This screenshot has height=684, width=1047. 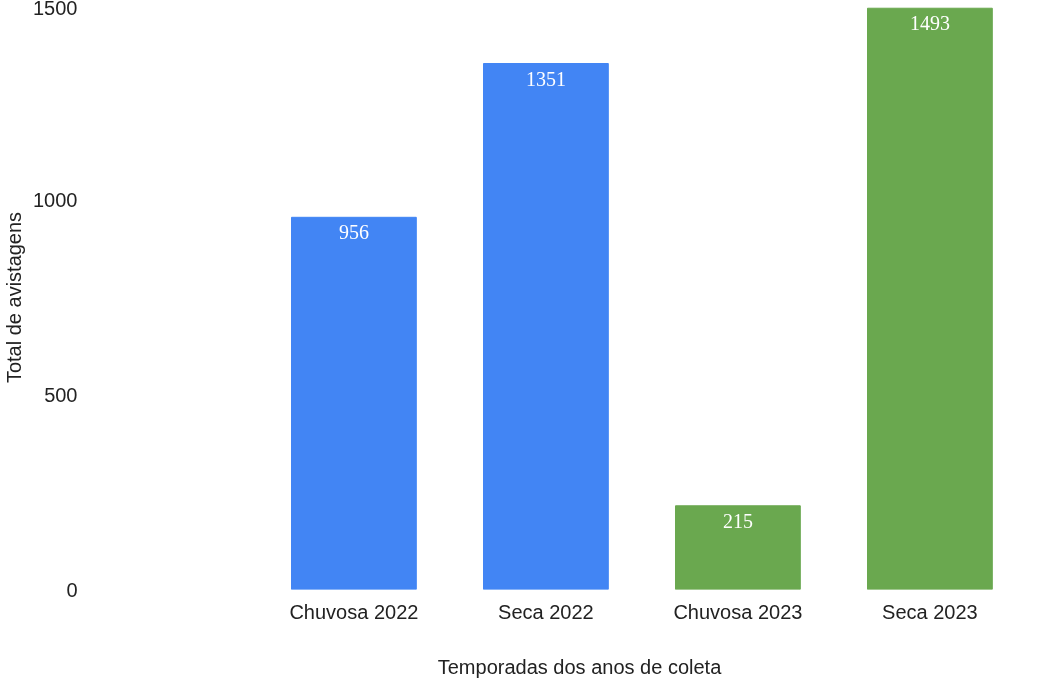 I want to click on data-label: 956, so click(x=353, y=232).